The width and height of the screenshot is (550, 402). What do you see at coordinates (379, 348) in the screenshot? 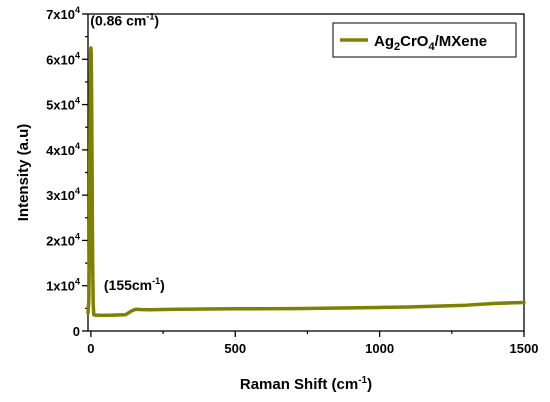
I see `x-tick-label-2: 1000` at bounding box center [379, 348].